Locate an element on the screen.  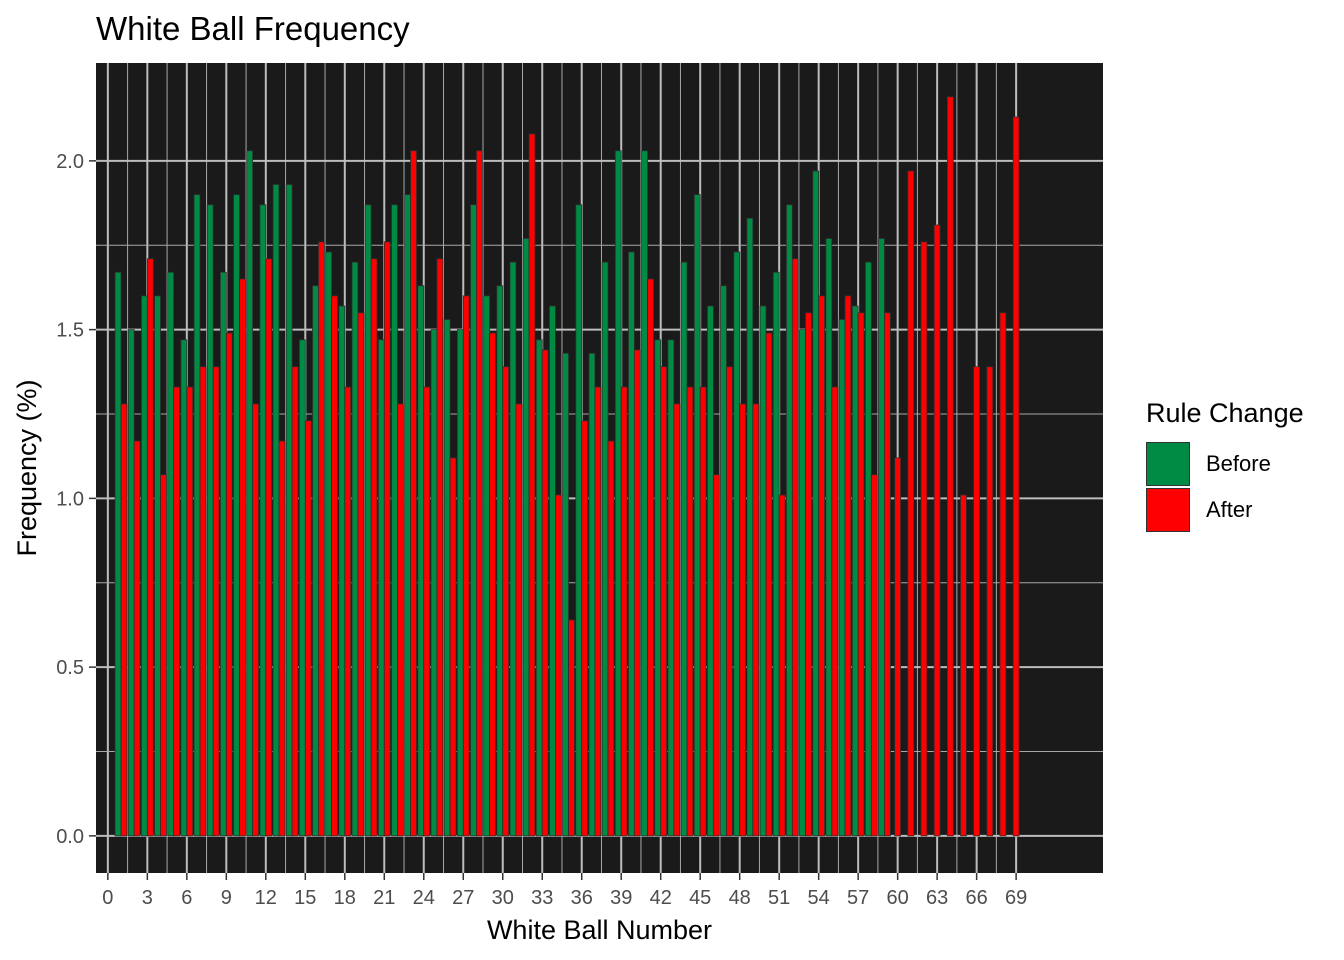
x-tick-label: 24 is located at coordinates (424, 898).